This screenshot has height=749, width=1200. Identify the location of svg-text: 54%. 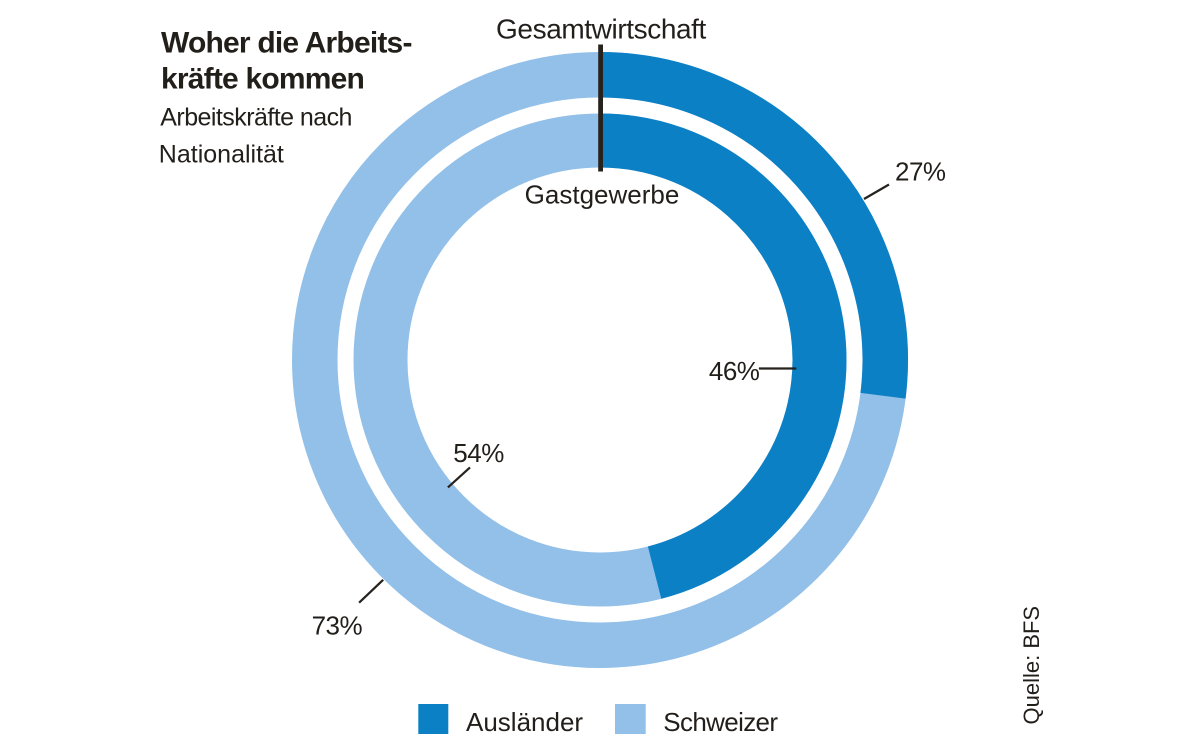
(478, 453).